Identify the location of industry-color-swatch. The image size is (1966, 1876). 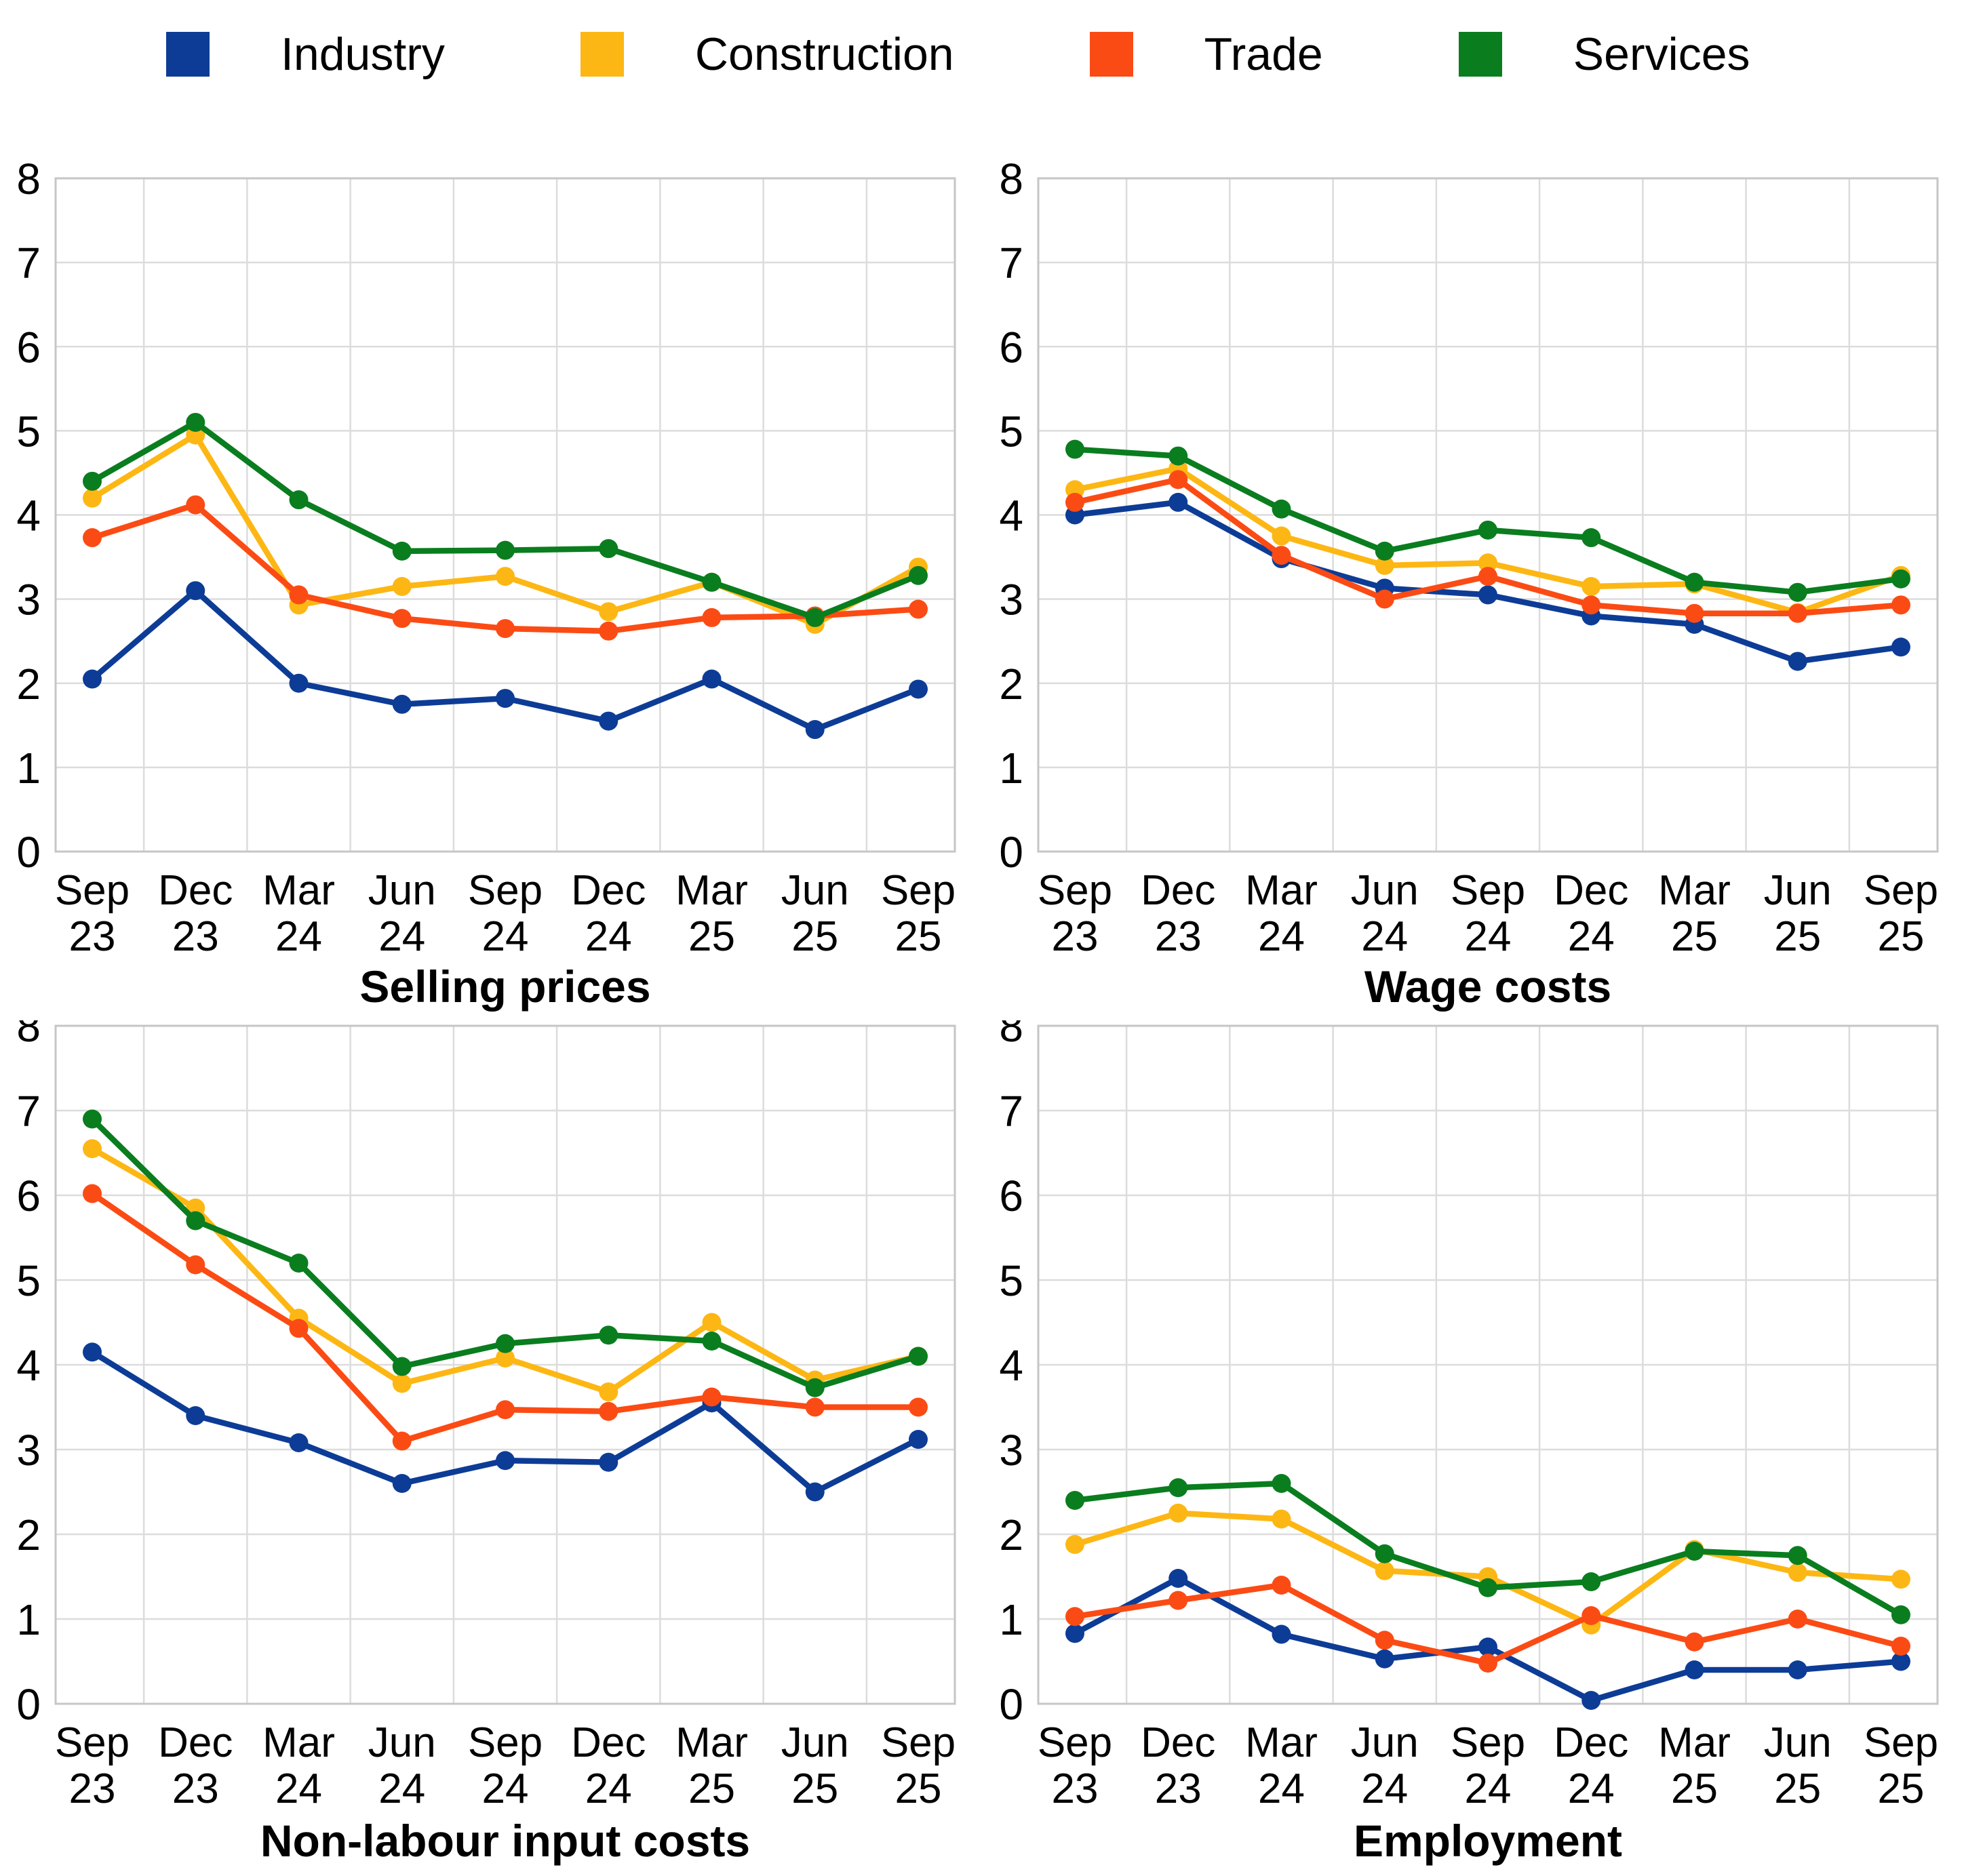
(188, 55).